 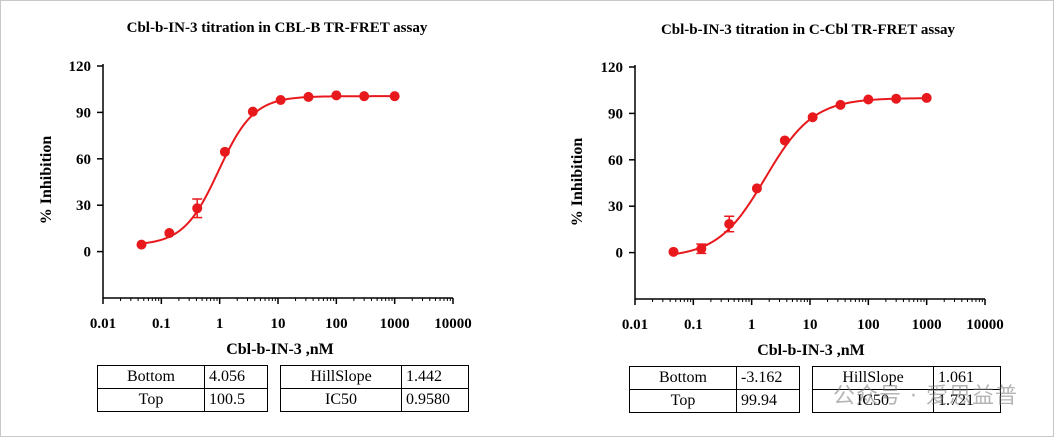 I want to click on hillslope-value: 1.442, so click(x=435, y=377).